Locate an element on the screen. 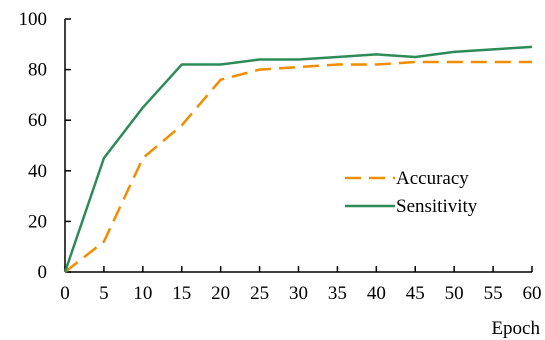  legend-label-sensitivity: Sensitivity is located at coordinates (437, 206).